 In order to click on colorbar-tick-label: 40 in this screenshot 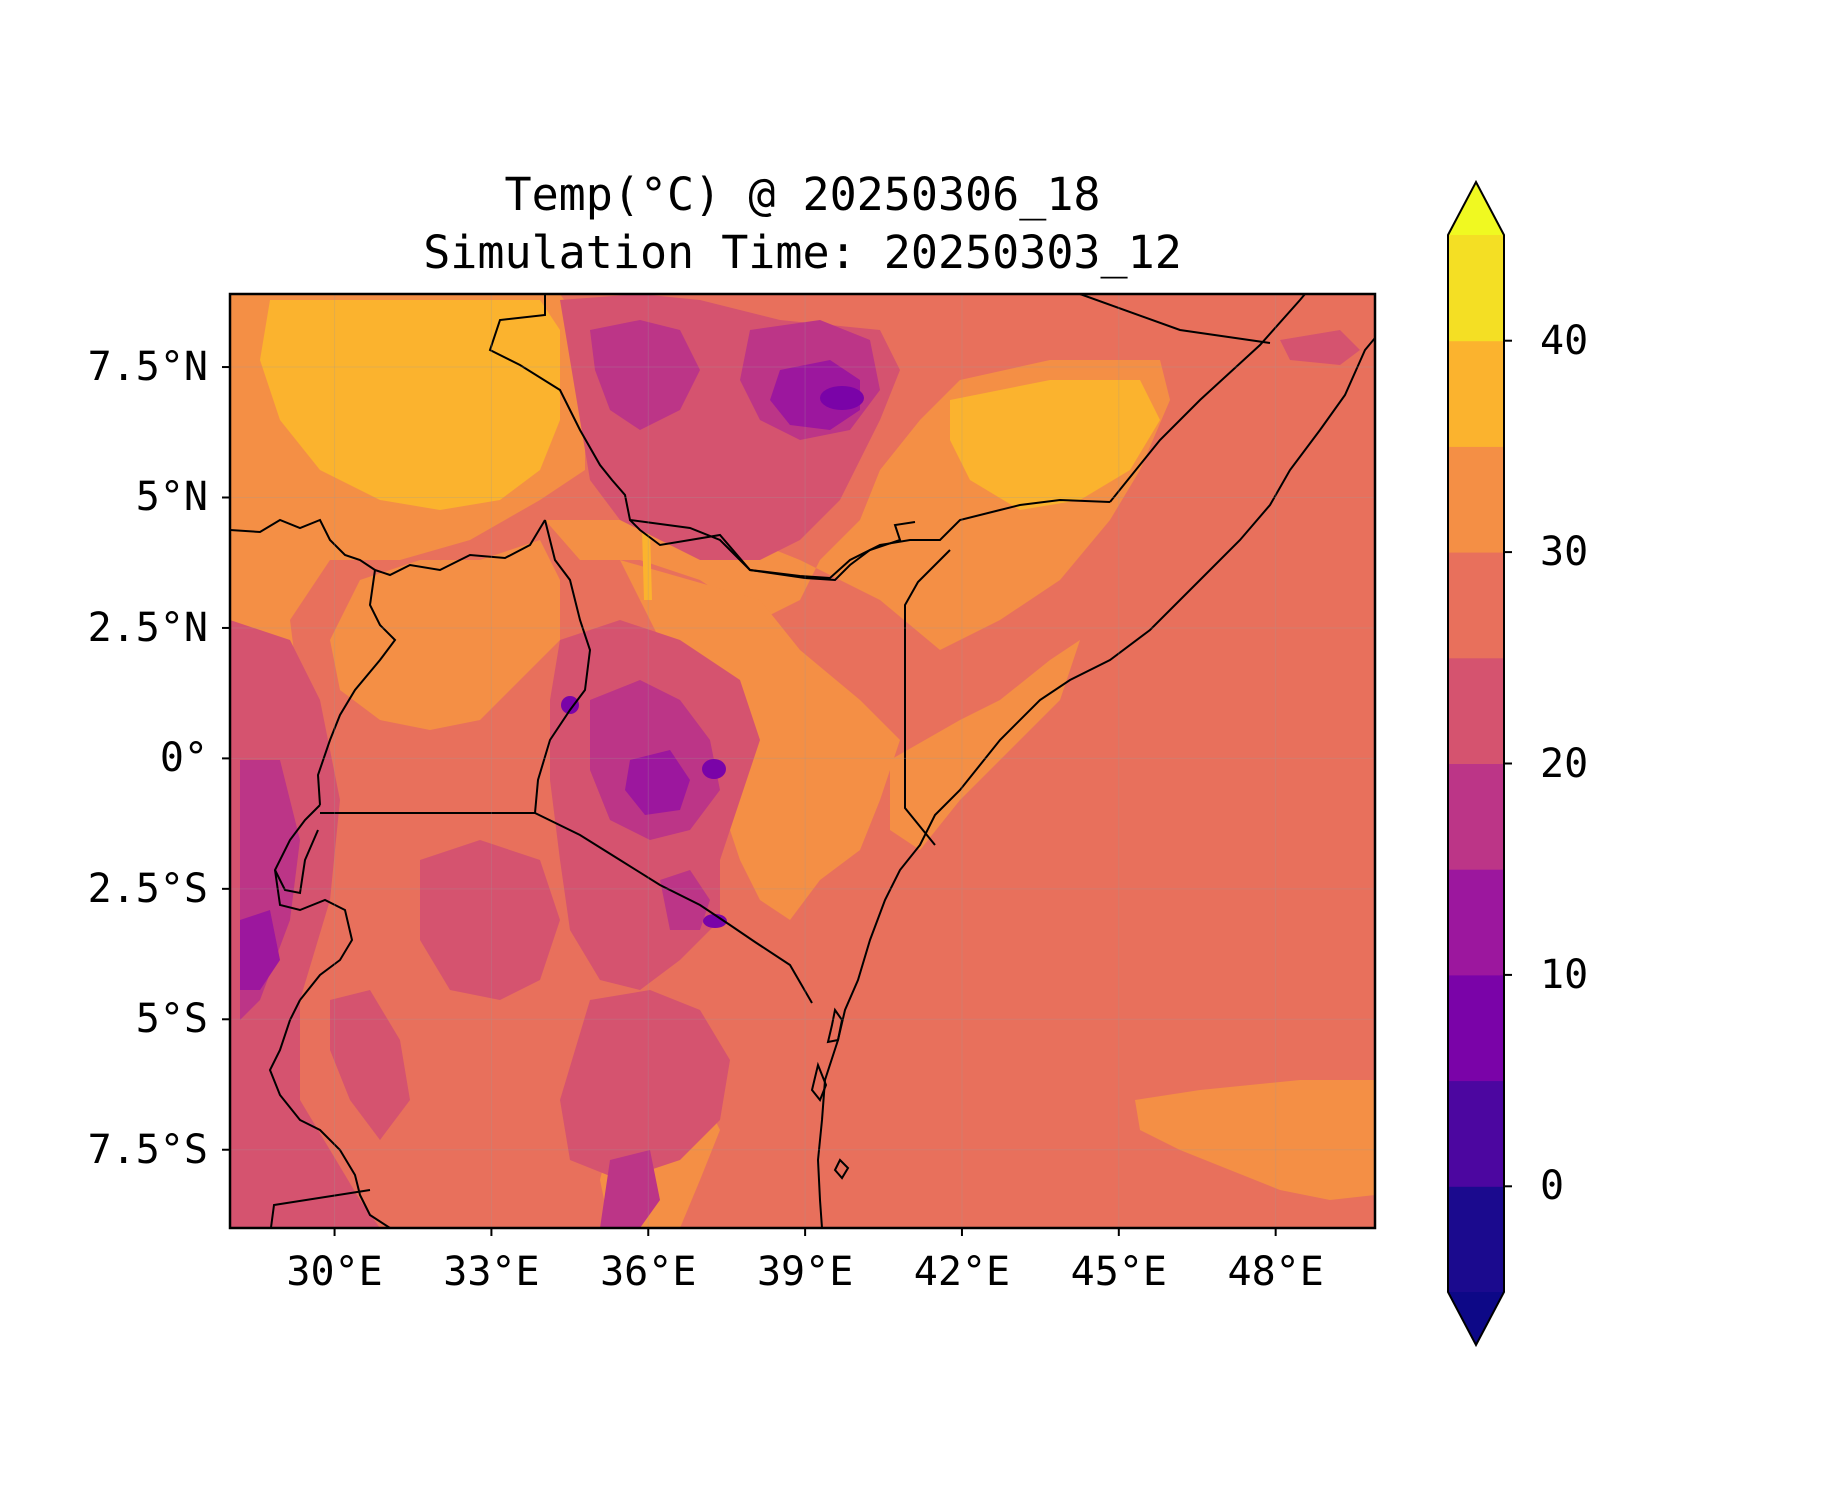, I will do `click(1564, 340)`.